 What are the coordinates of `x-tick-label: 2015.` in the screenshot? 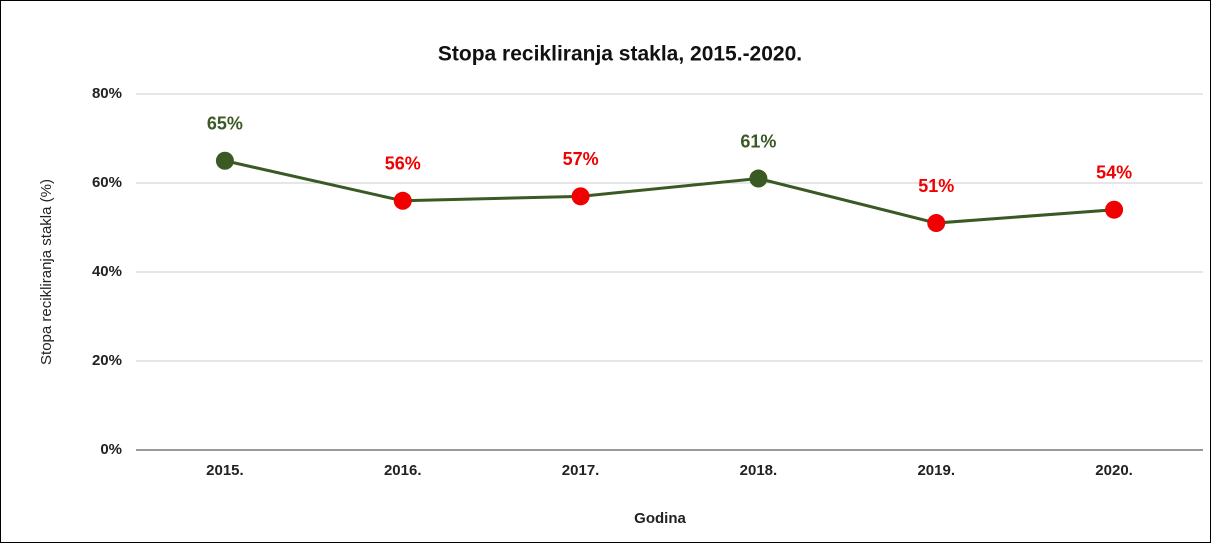 It's located at (225, 470).